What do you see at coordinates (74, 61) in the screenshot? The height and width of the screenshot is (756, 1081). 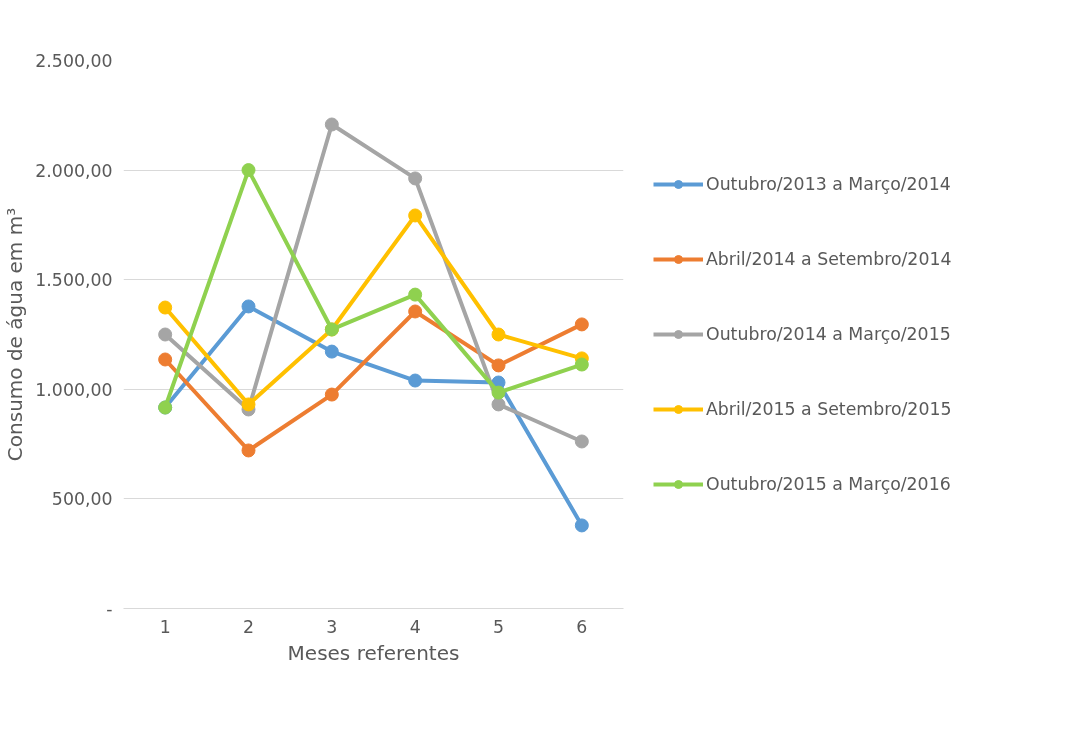 I see `y-tick-label: 2.500,00` at bounding box center [74, 61].